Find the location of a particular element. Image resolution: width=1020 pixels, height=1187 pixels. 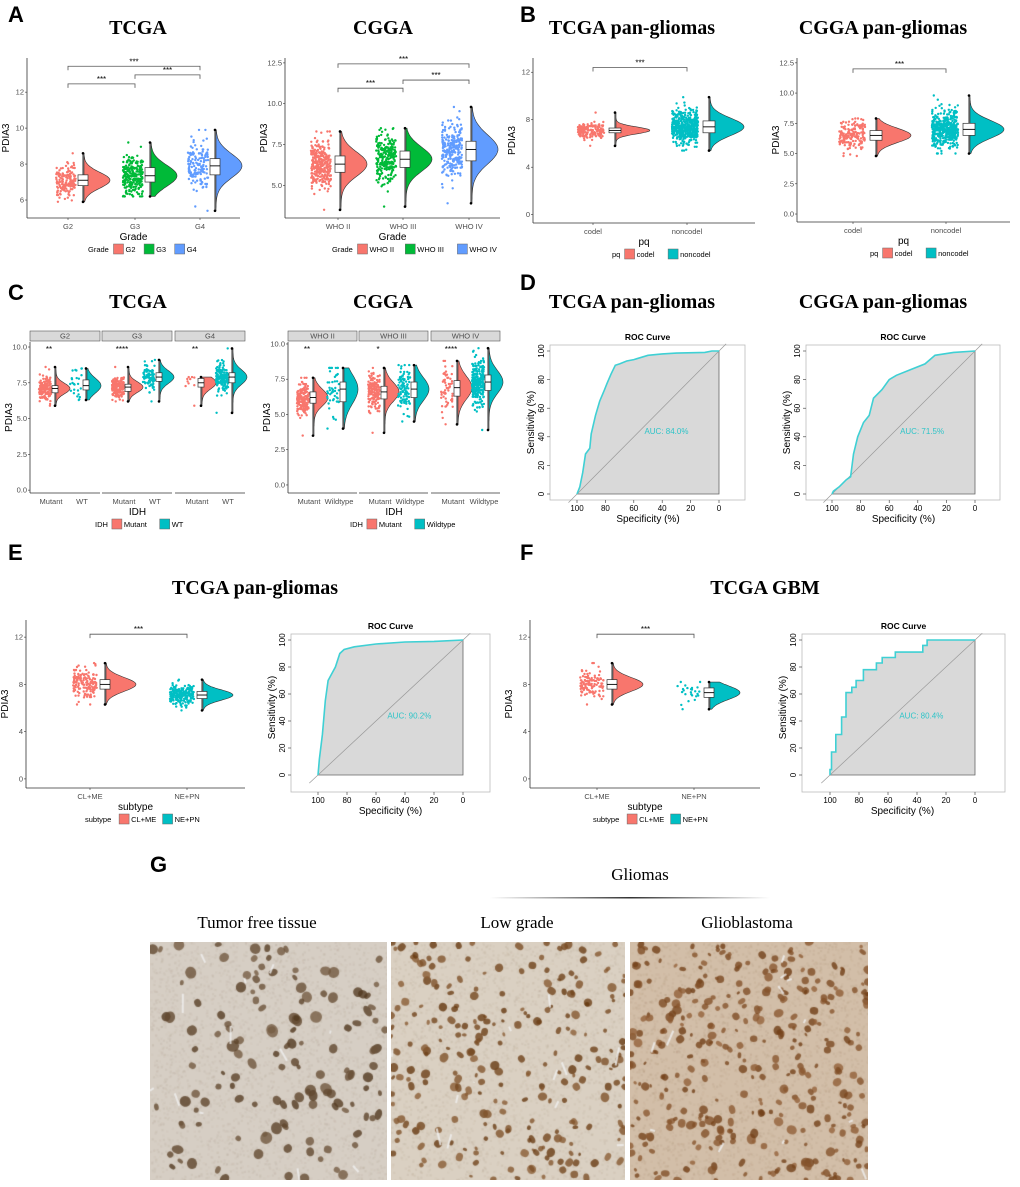

y-tick-label: 7.5 is located at coordinates (277, 144).